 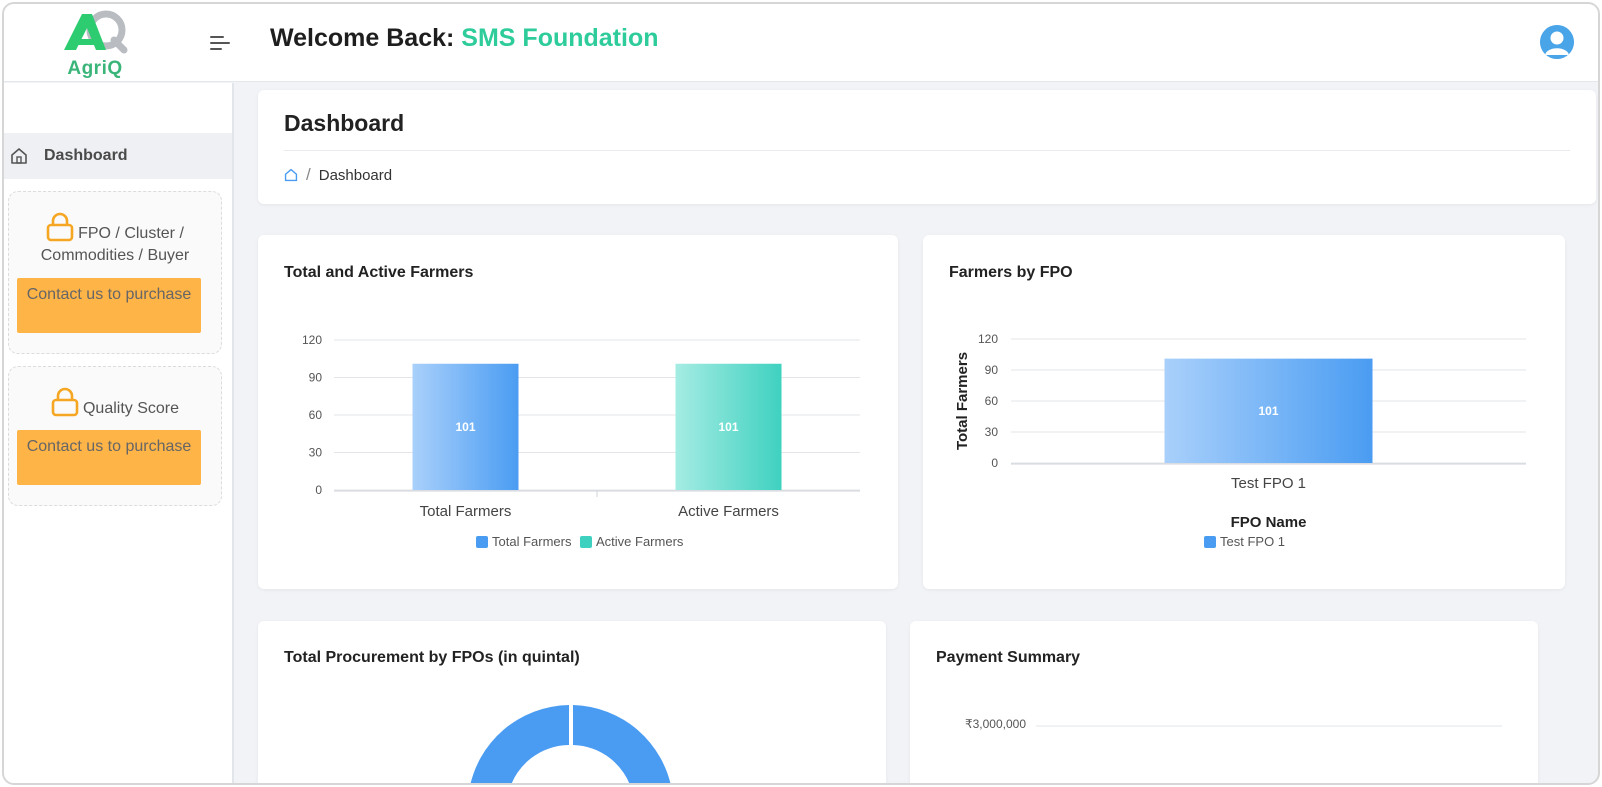 I want to click on legend-label: Test FPO 1, so click(x=1252, y=541).